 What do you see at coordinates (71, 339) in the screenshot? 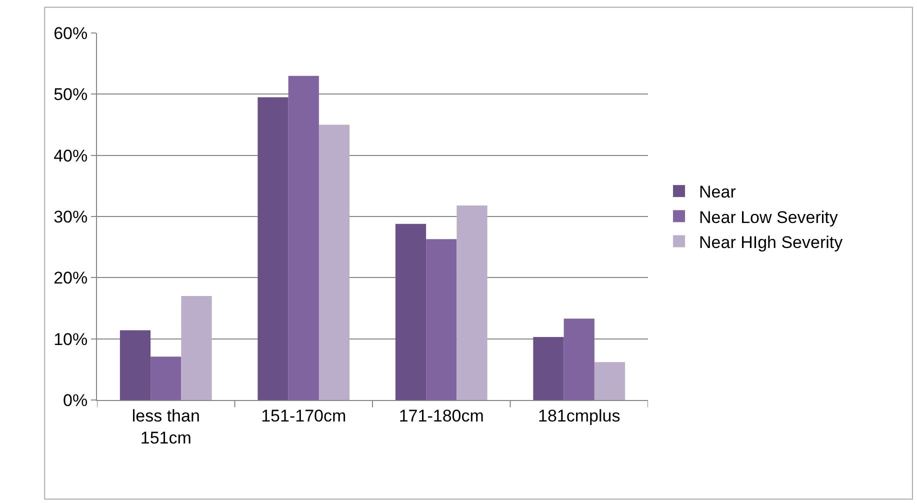
I see `y-tick-label: 10%` at bounding box center [71, 339].